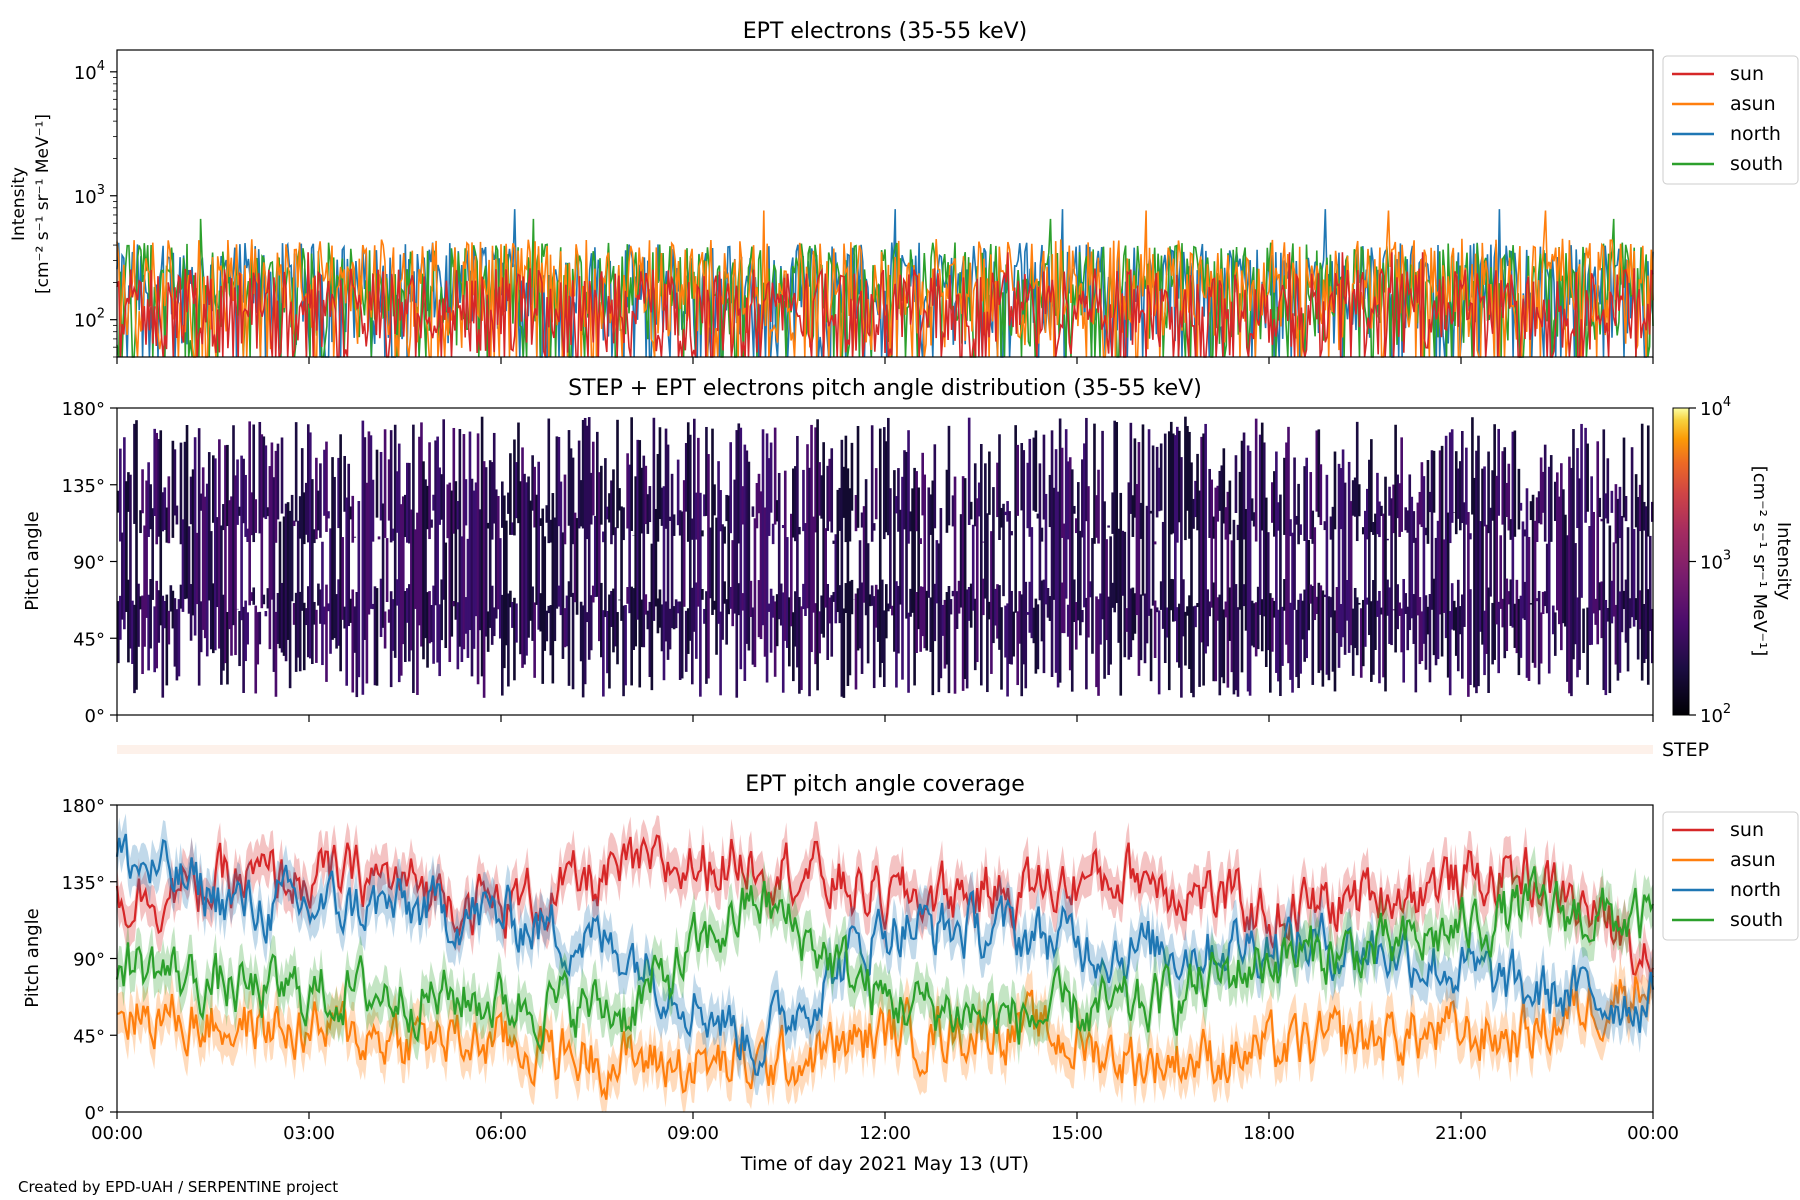  What do you see at coordinates (1730, 876) in the screenshot?
I see `panel3-legend: sun asun north south` at bounding box center [1730, 876].